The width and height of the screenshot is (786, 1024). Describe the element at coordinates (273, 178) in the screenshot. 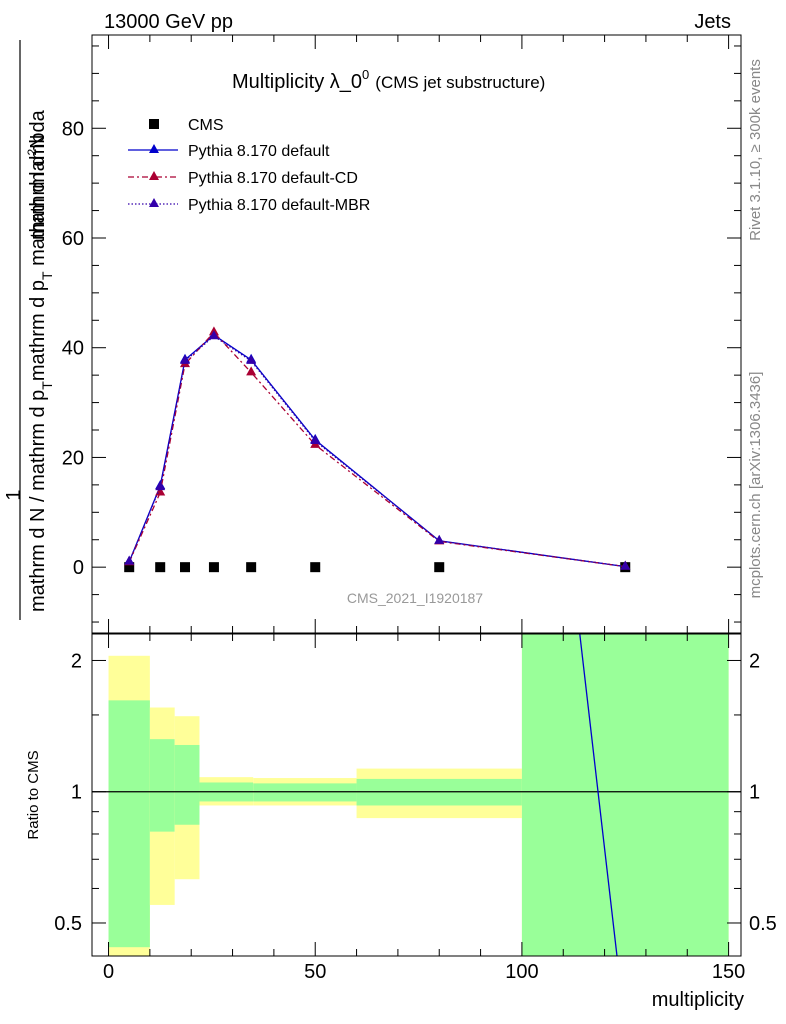

I see `legend-label-cd: Pythia 8.170 default-CD` at that location.